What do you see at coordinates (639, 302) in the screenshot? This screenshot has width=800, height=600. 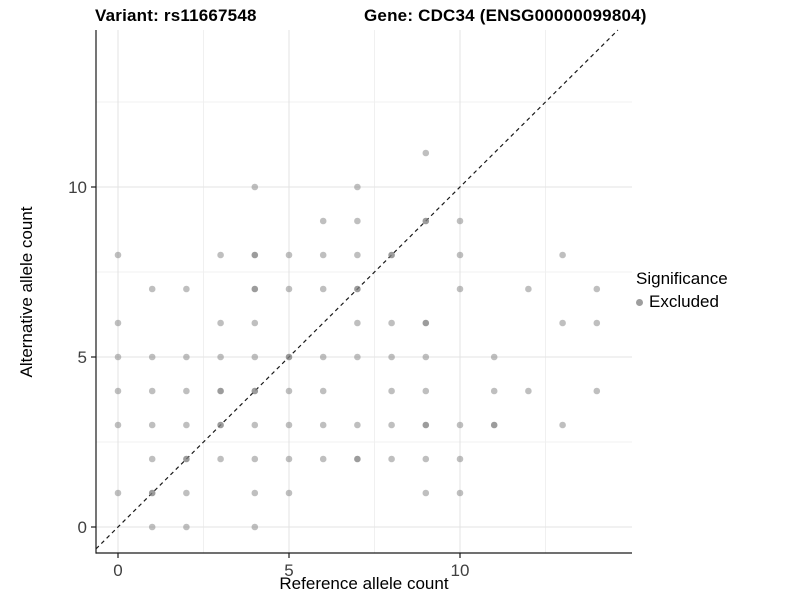 I see `legend-point-icon` at bounding box center [639, 302].